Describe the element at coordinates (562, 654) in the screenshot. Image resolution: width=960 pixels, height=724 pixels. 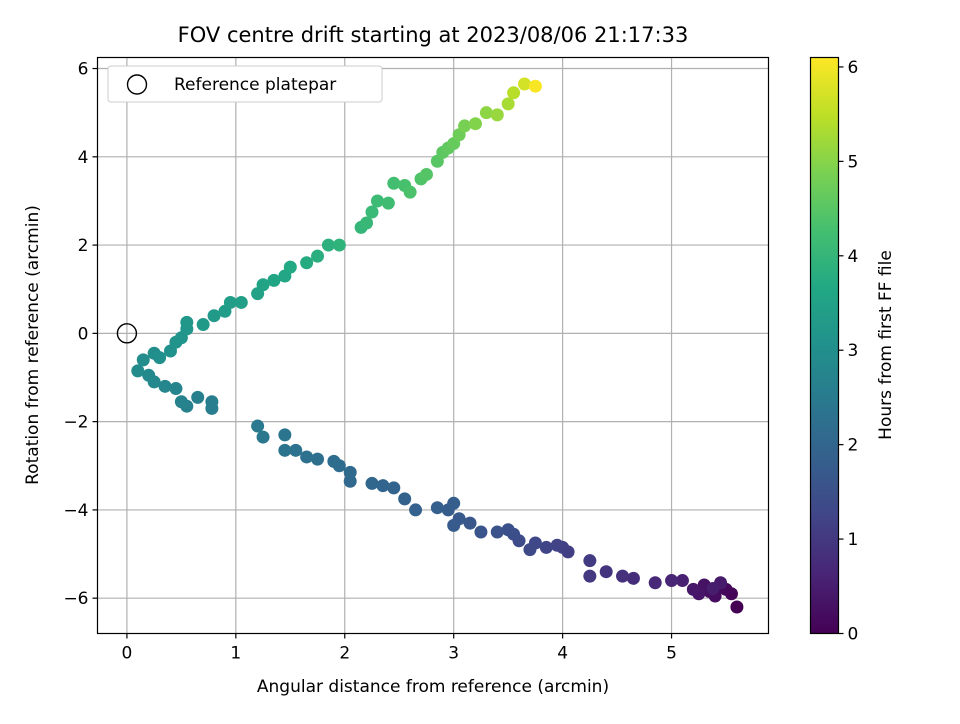
I see `x-tick-label: 4` at that location.